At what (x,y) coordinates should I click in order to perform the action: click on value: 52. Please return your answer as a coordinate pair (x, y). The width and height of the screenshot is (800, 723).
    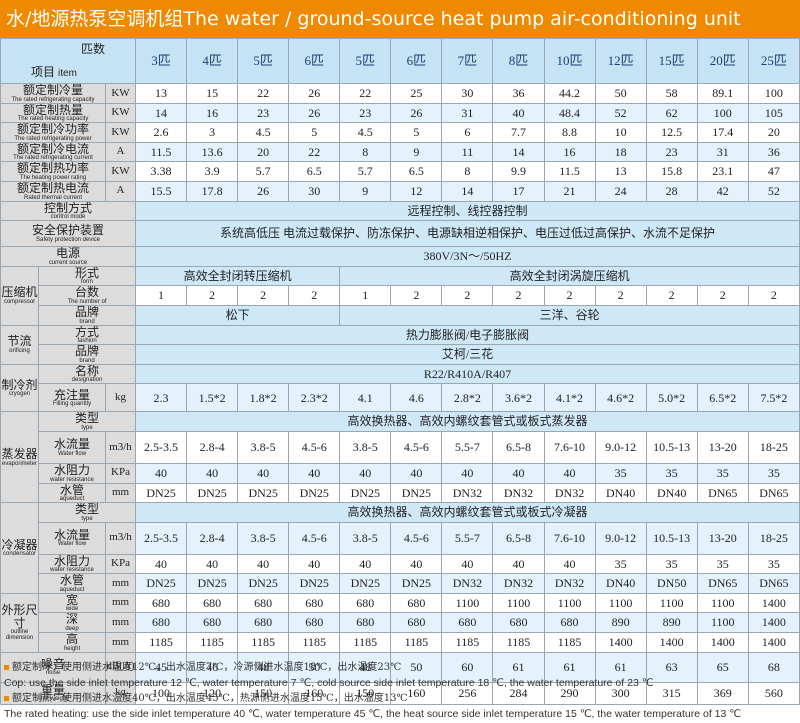
    Looking at the image, I should click on (773, 191).